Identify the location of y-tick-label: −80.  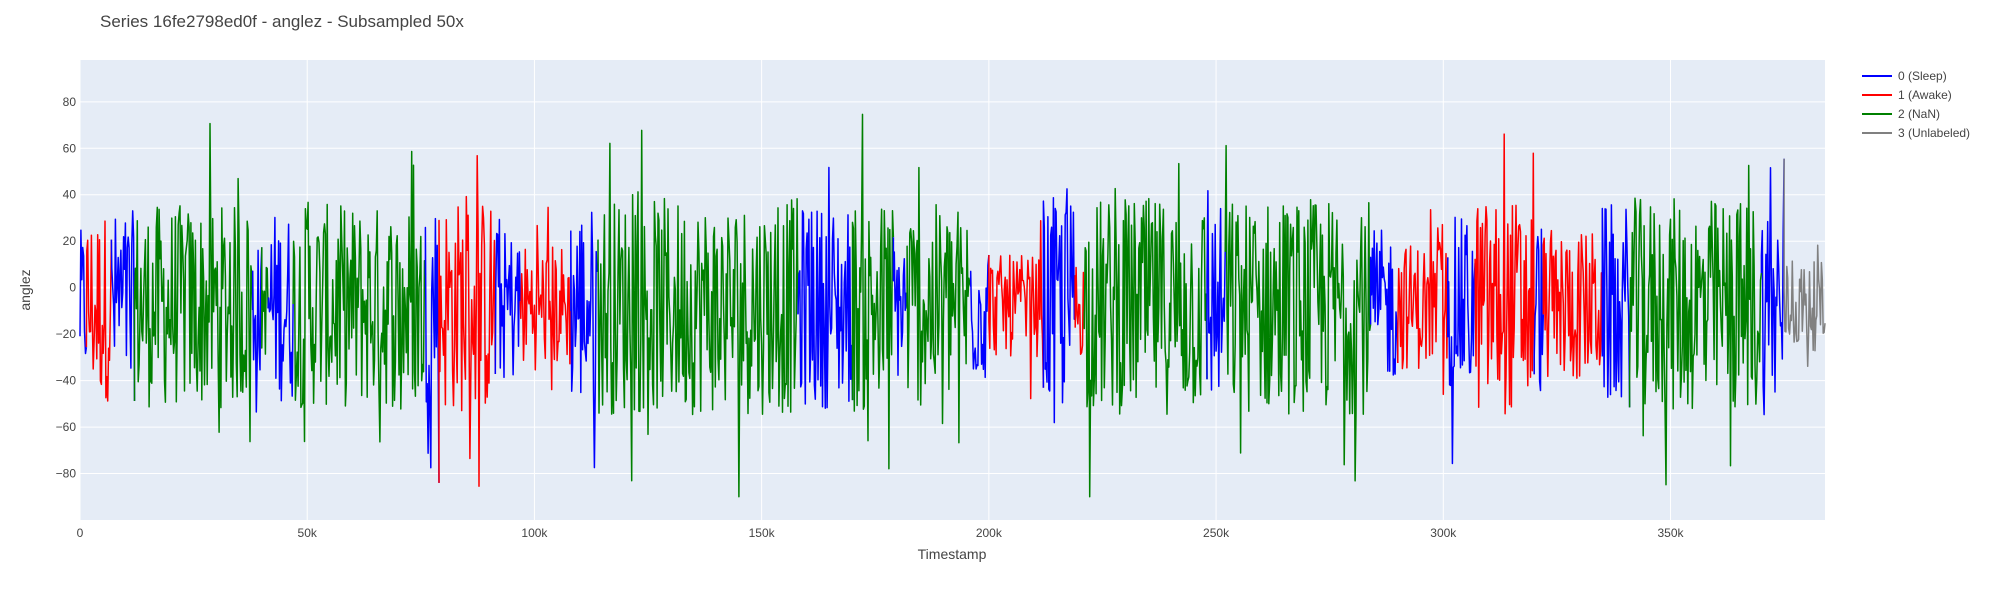
(66, 474).